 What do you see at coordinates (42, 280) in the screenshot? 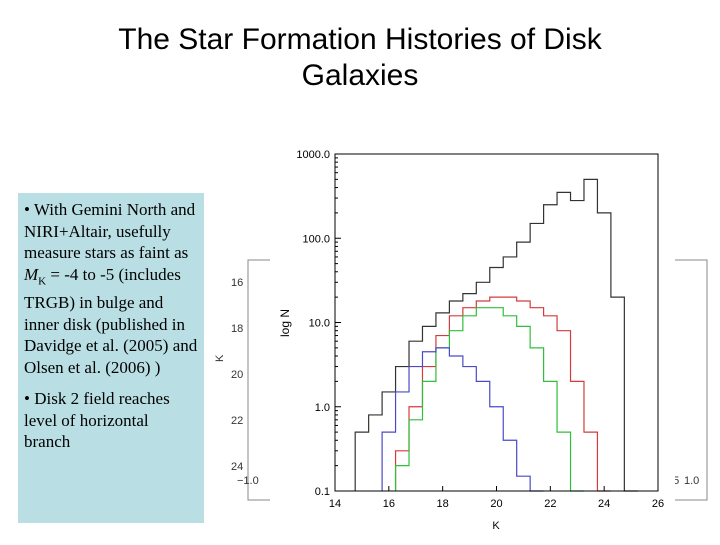
I see `bullet-1-mk-sub: K` at bounding box center [42, 280].